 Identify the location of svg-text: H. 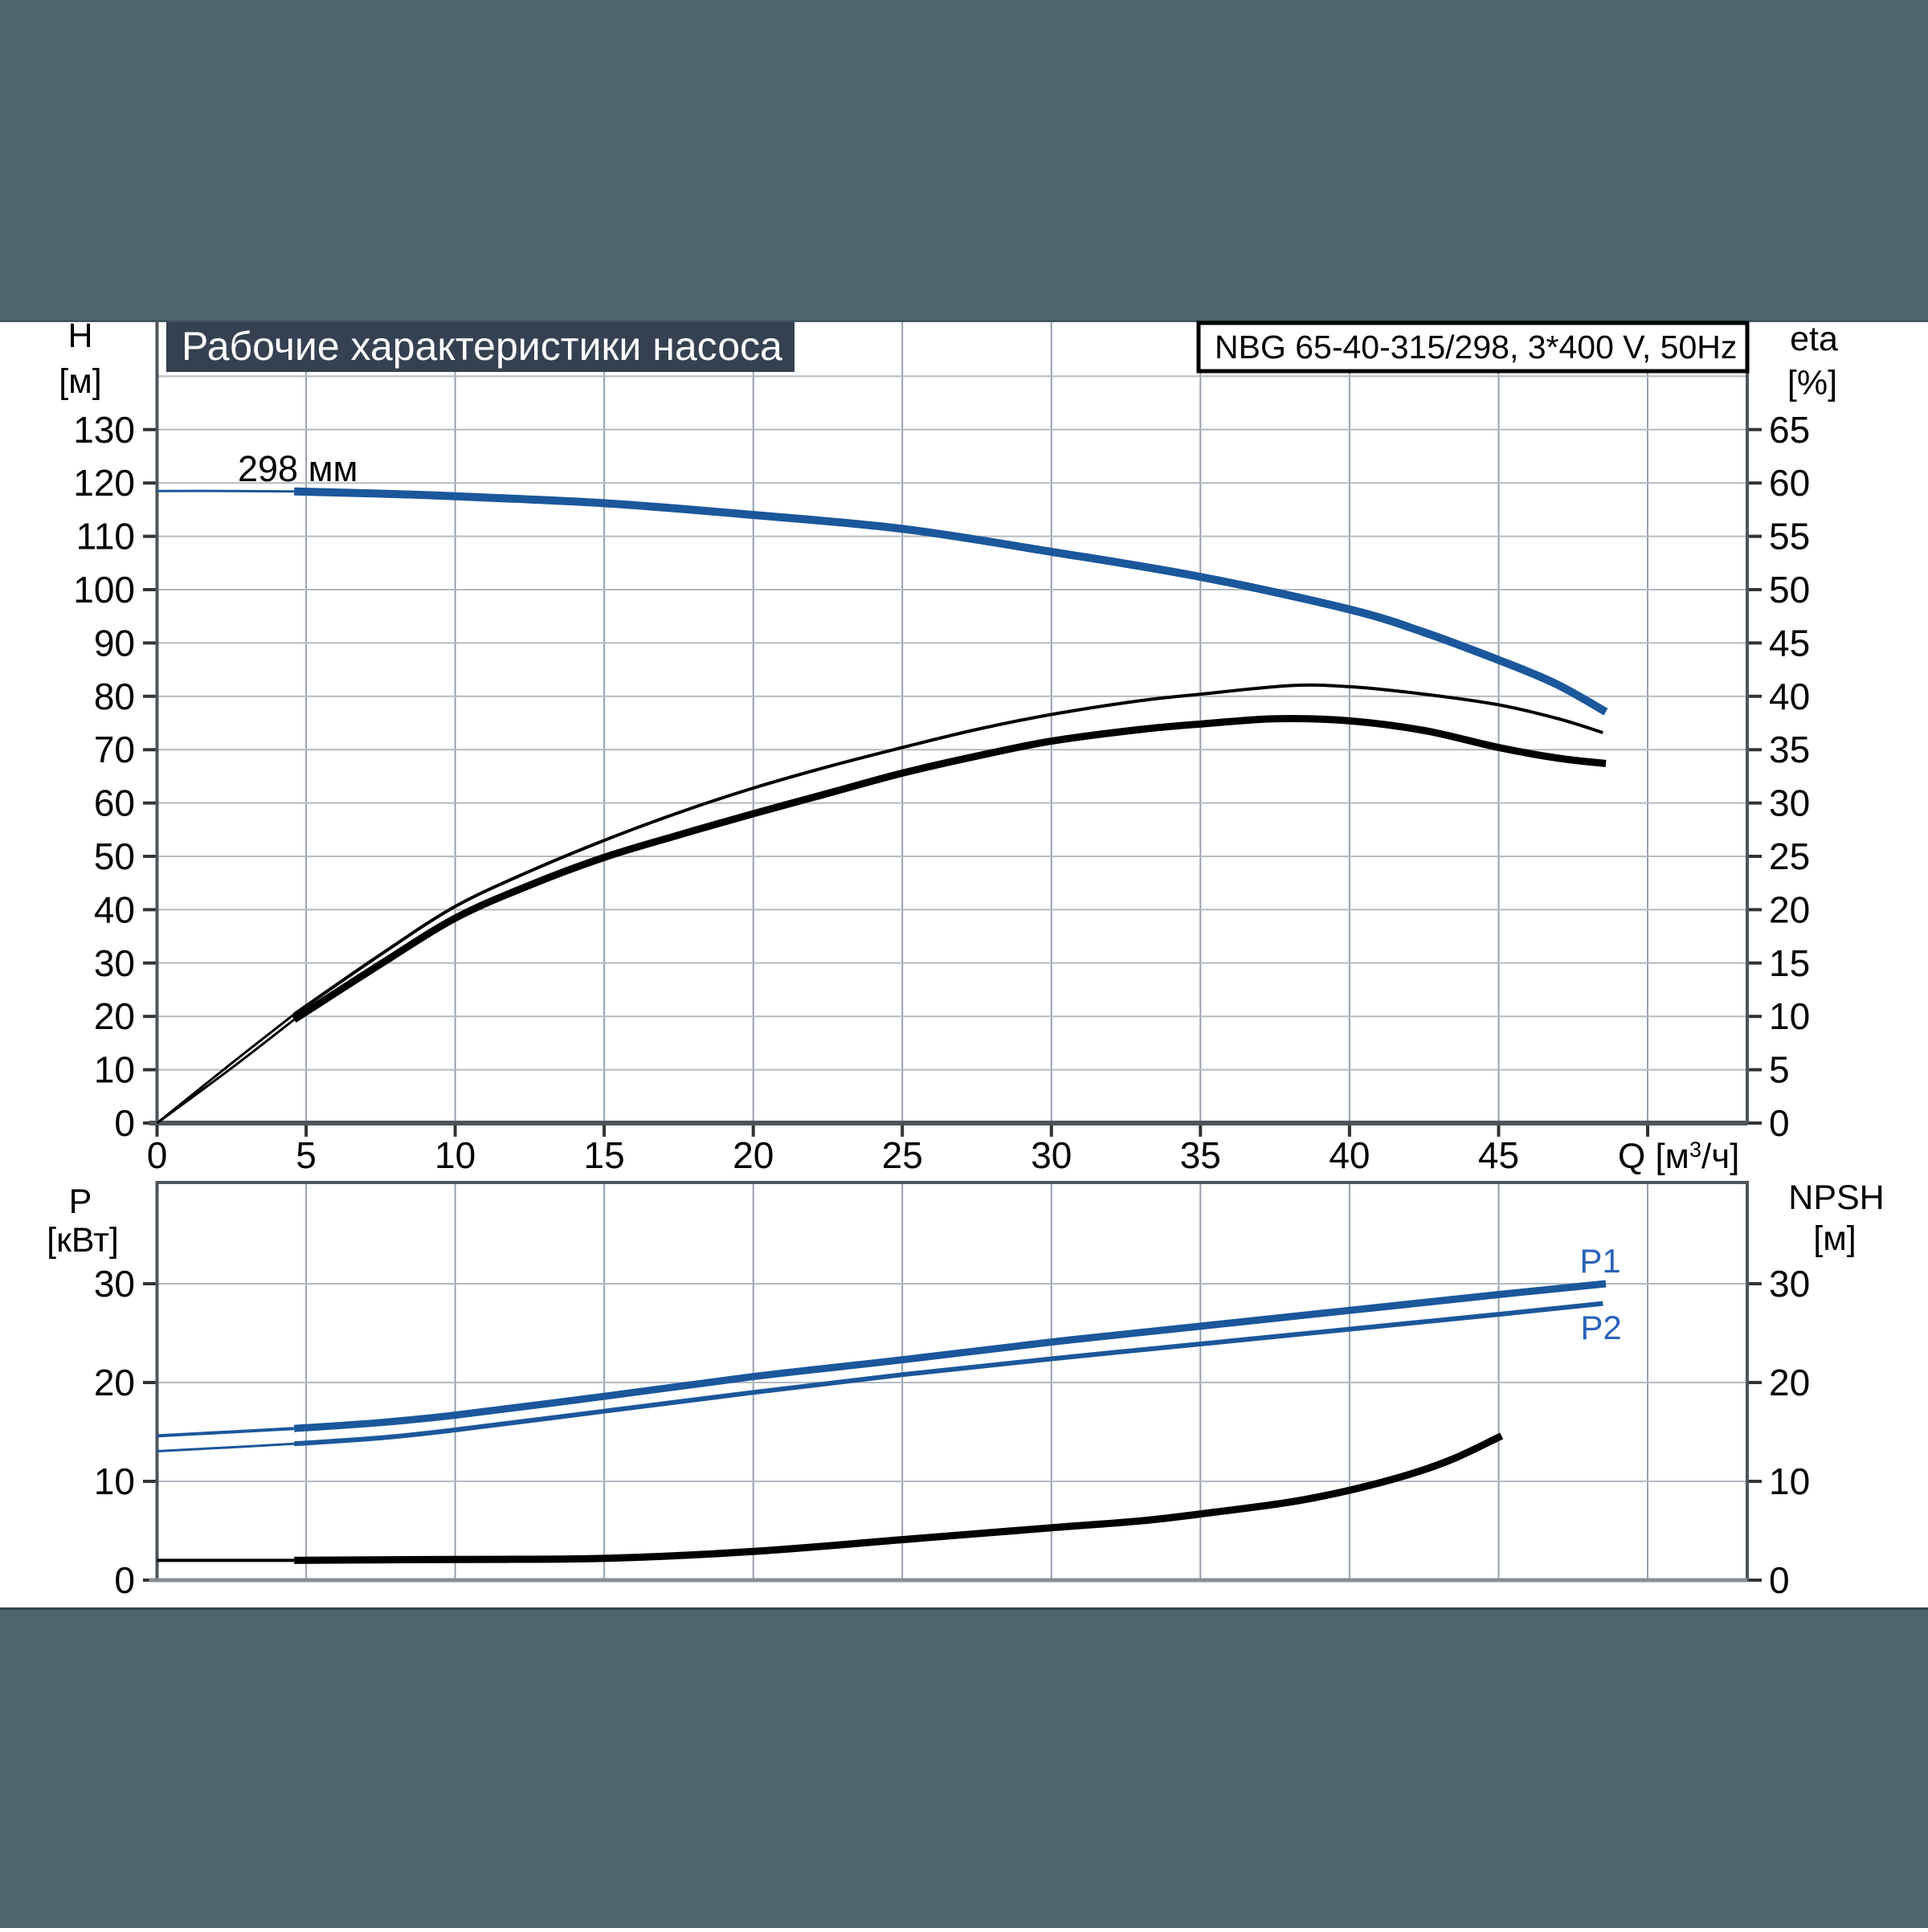
(79, 336).